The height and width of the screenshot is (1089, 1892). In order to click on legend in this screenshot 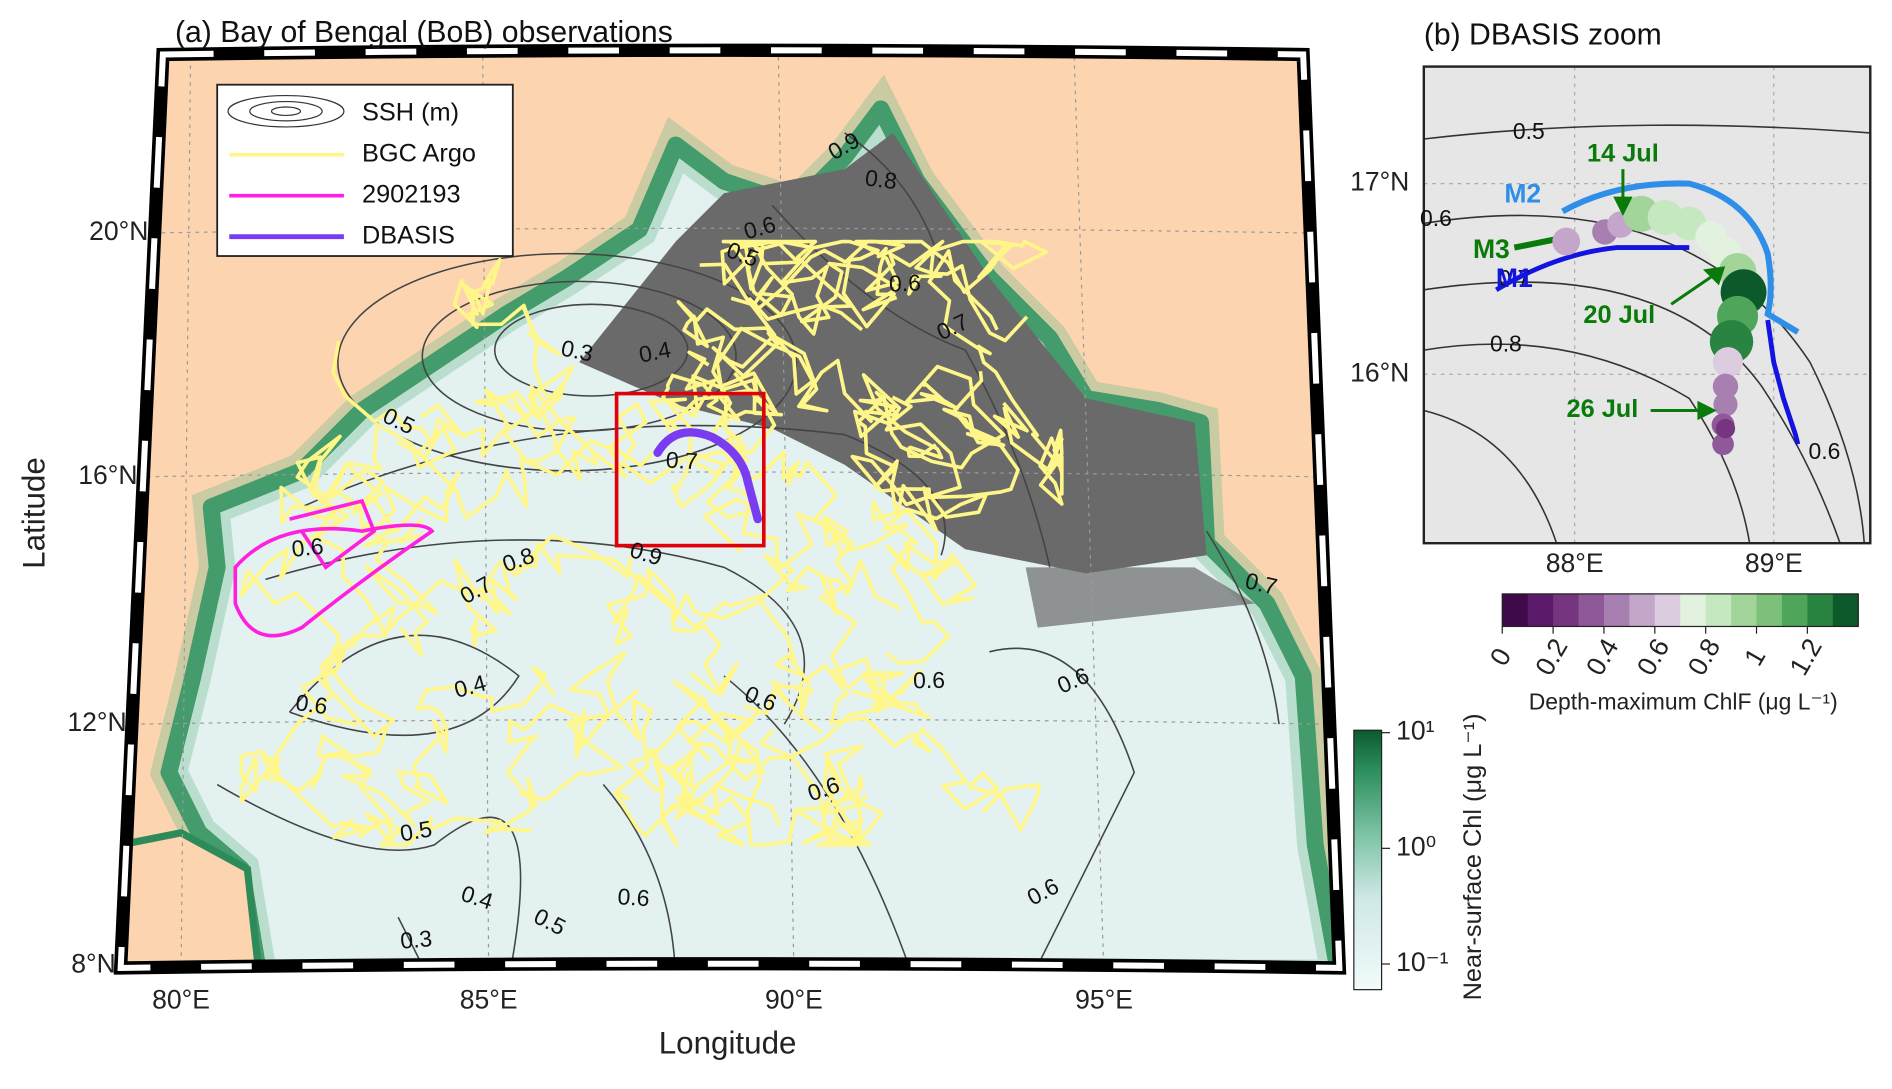, I will do `click(365, 170)`.